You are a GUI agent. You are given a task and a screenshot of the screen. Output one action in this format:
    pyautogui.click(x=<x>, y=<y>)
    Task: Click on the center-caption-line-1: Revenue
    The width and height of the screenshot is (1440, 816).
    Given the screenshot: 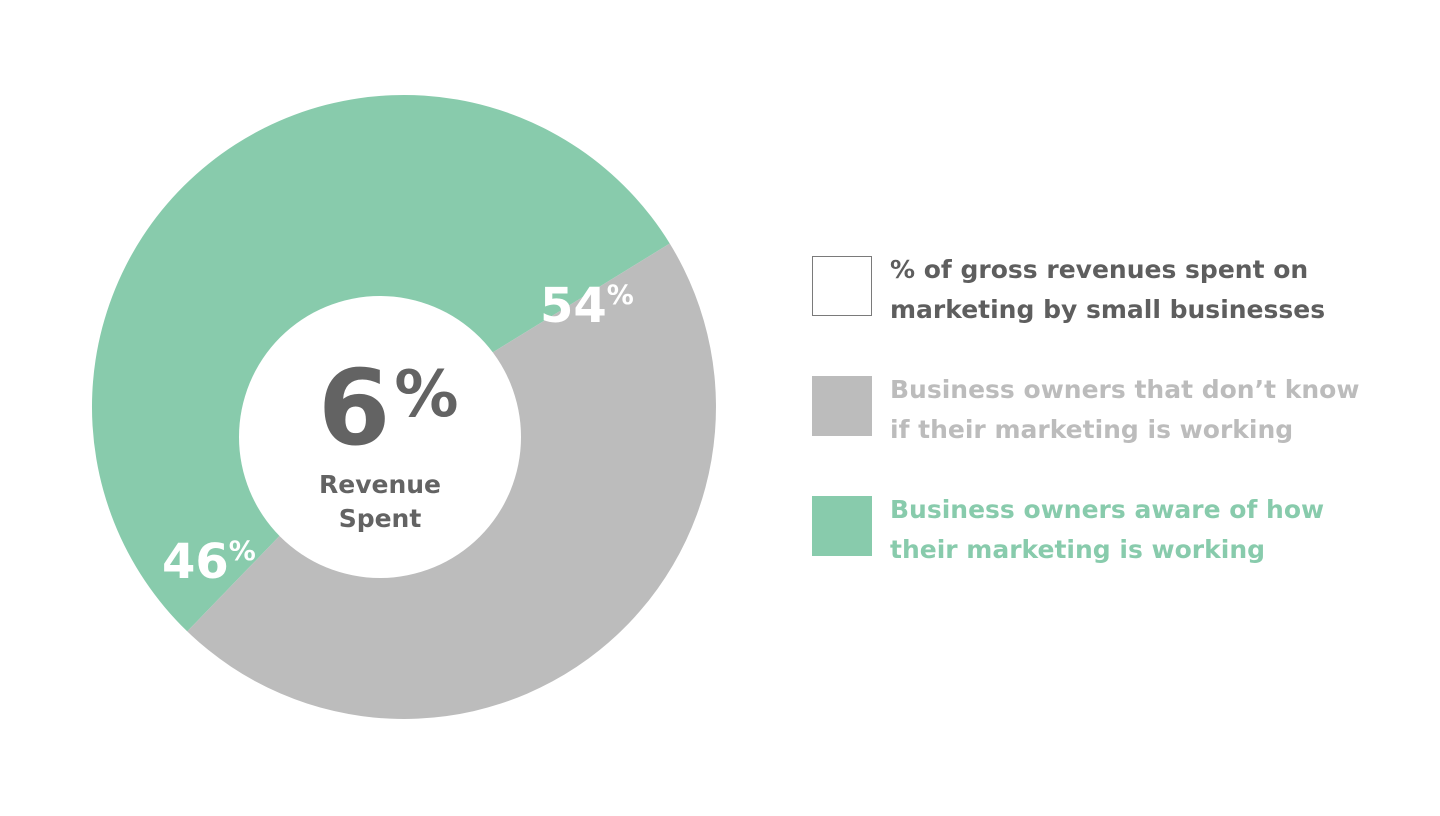 What is the action you would take?
    pyautogui.click(x=380, y=484)
    